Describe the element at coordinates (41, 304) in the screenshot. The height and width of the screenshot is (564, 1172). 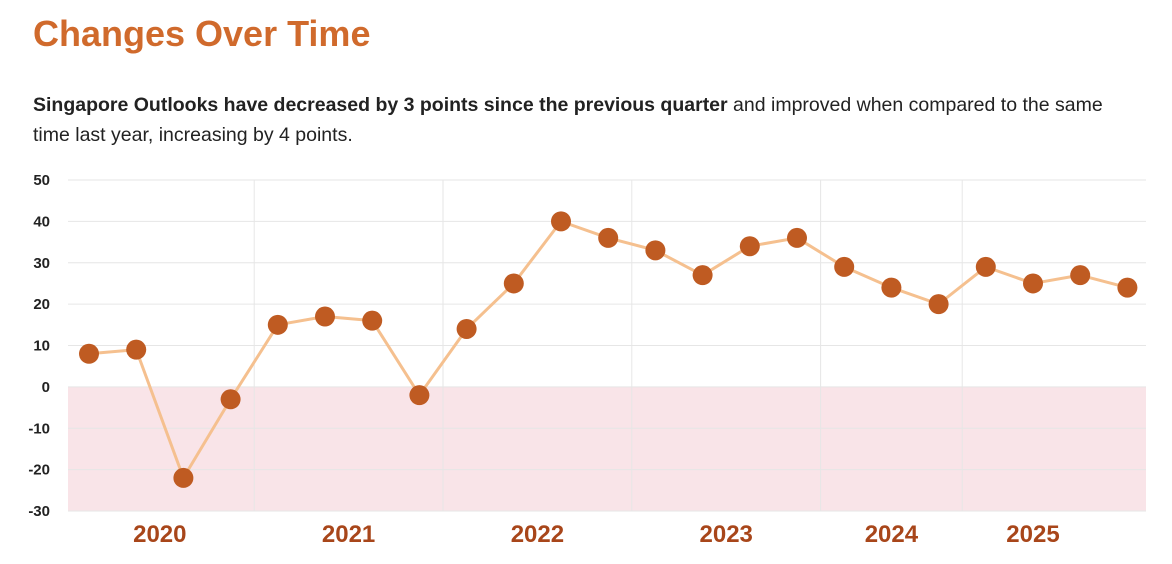
I see `y-tick-label: 20` at that location.